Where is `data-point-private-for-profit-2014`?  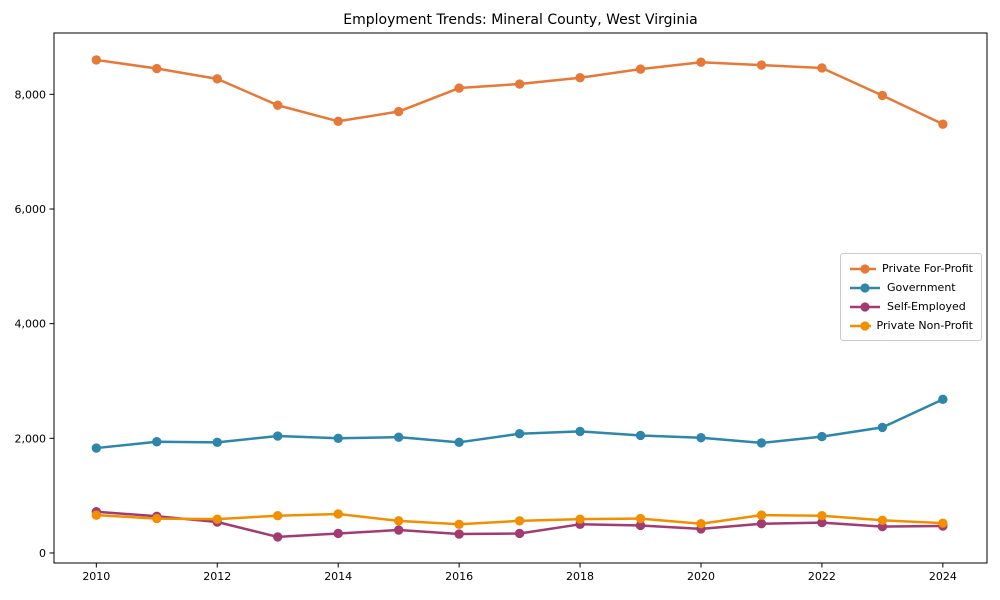 data-point-private-for-profit-2014 is located at coordinates (338, 121).